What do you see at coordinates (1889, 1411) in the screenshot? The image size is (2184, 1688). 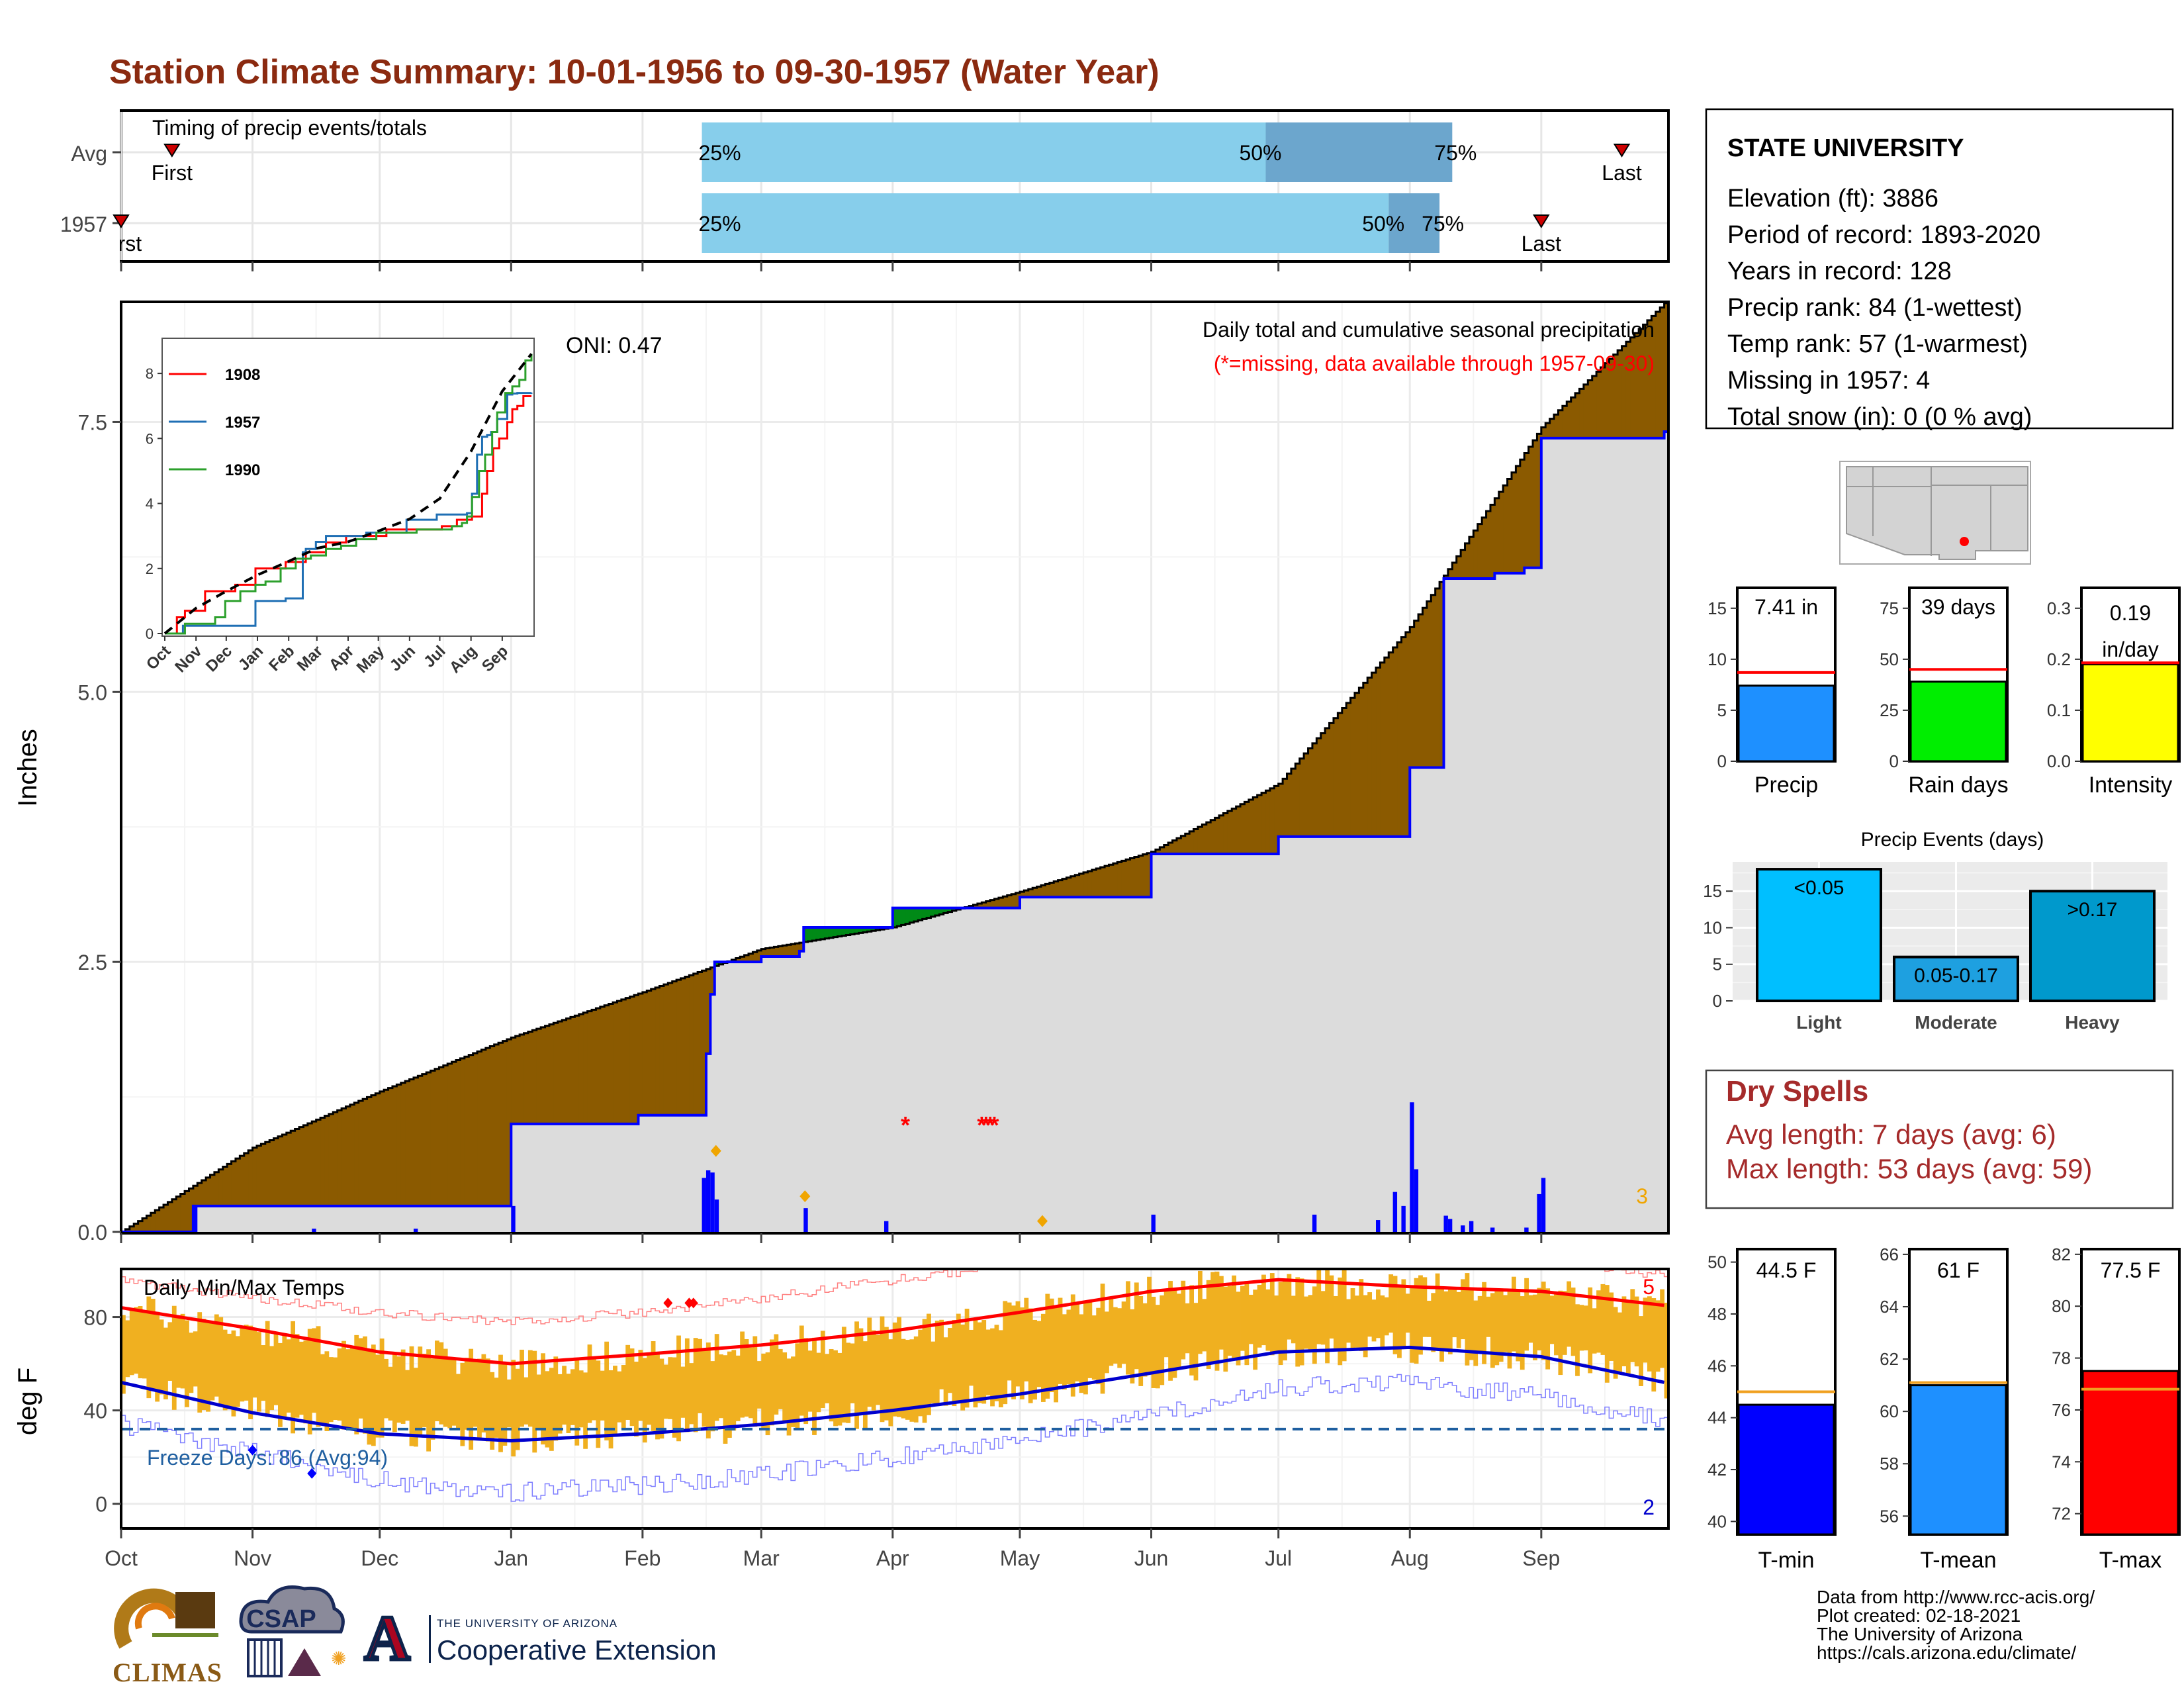 I see `temp-bar-tick-label: 60` at bounding box center [1889, 1411].